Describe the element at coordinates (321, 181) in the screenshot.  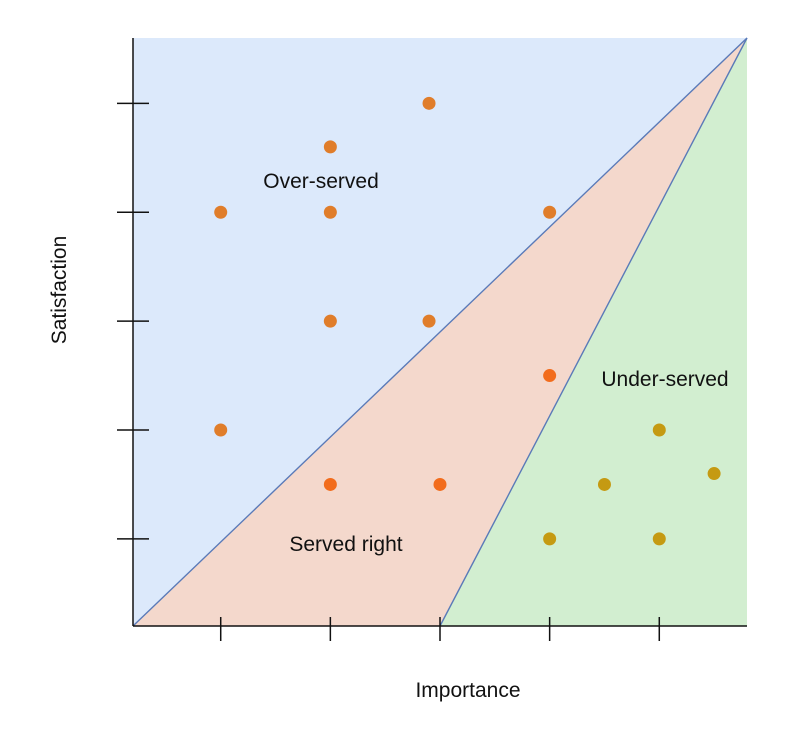
I see `region-label-over-served: Over-served` at that location.